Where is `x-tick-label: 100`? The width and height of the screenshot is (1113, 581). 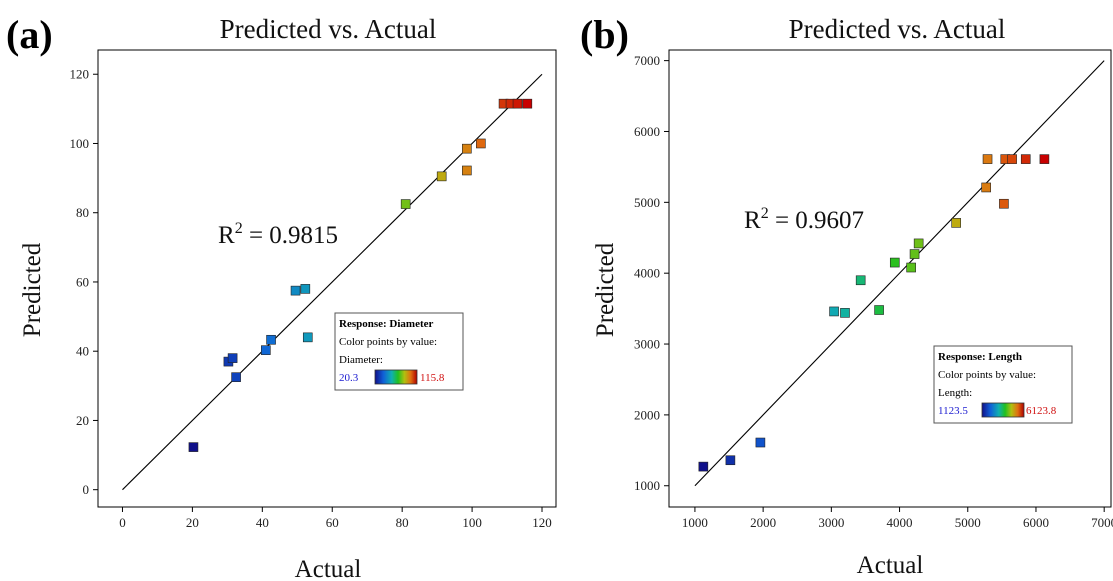
x-tick-label: 100 is located at coordinates (472, 522).